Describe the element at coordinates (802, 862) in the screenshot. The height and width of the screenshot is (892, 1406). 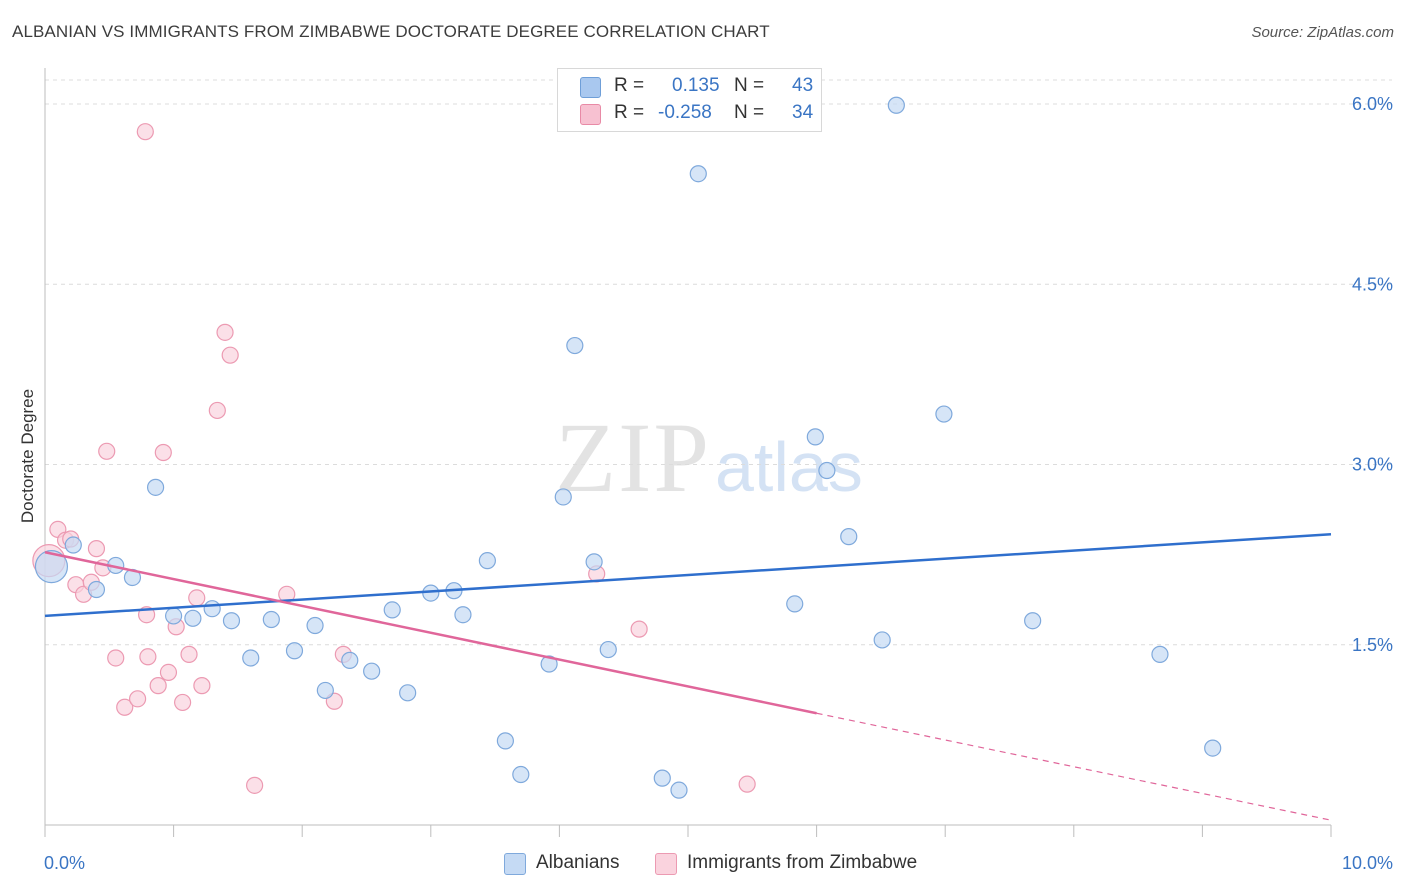
I see `legend-label-zimbabwe: Immigrants from Zimbabwe` at that location.